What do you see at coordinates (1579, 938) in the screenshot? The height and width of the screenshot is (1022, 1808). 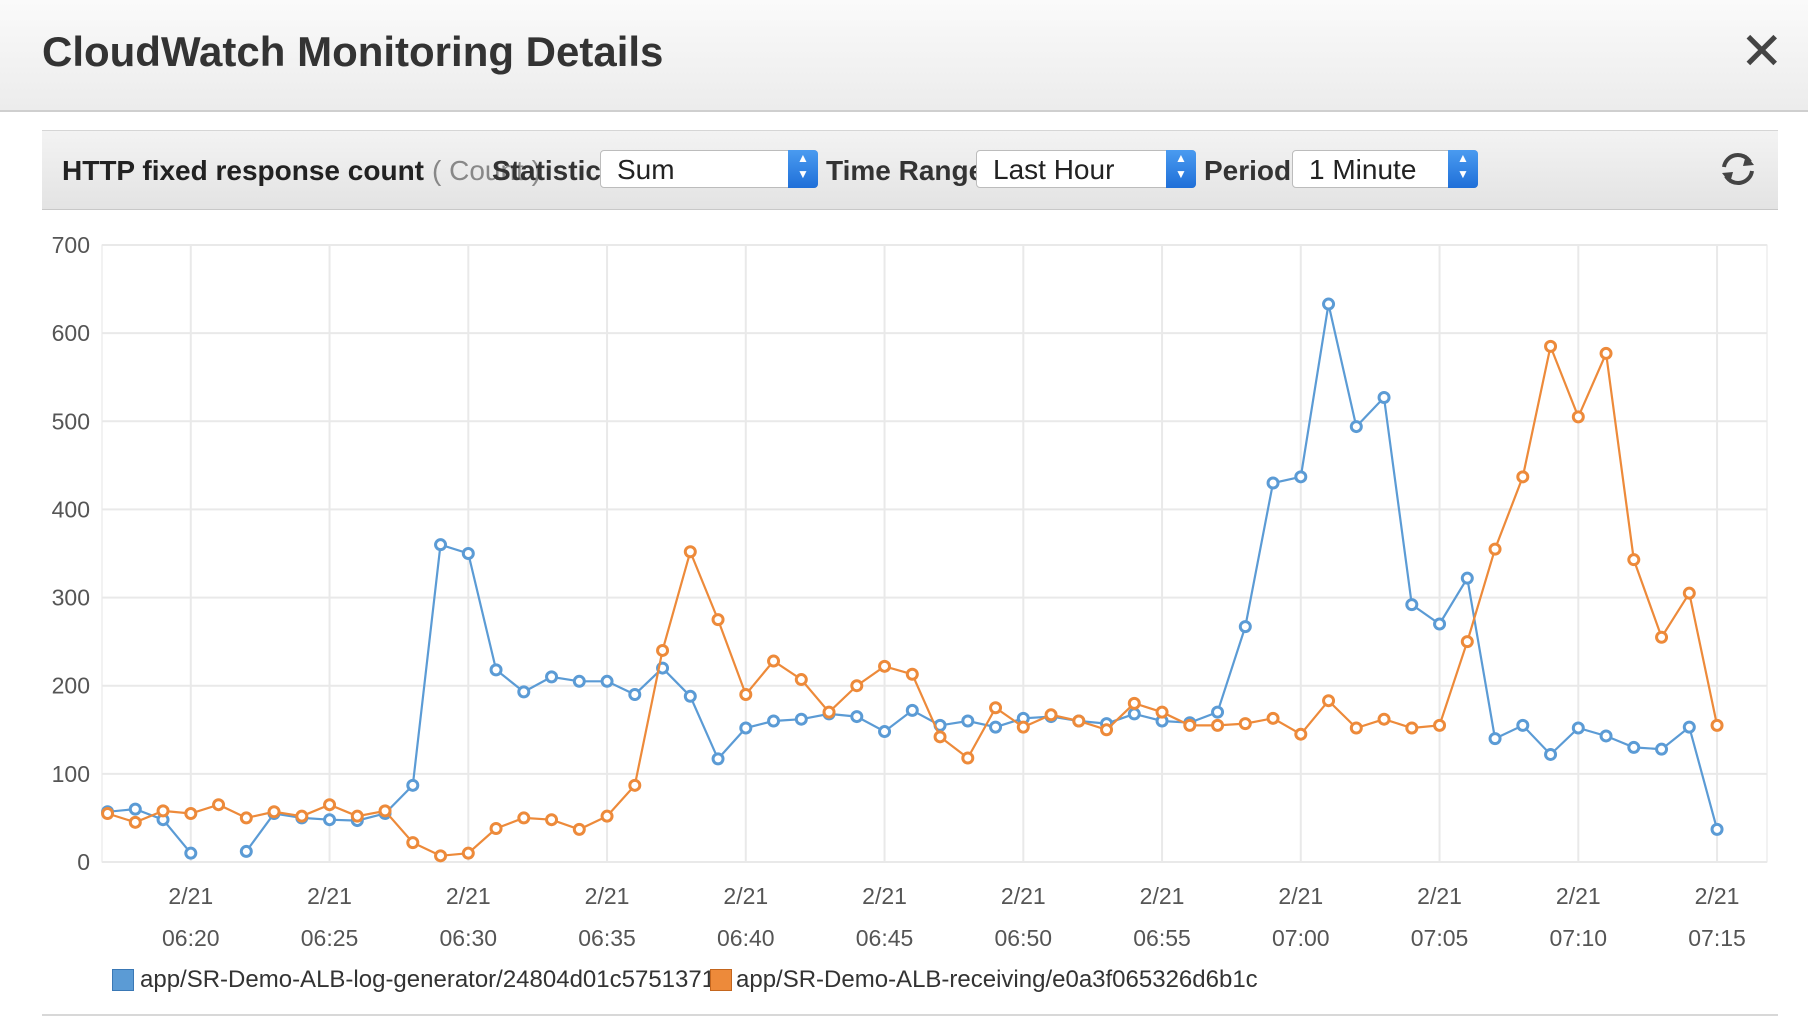 I see `x-tick-time-label: 07:10` at bounding box center [1579, 938].